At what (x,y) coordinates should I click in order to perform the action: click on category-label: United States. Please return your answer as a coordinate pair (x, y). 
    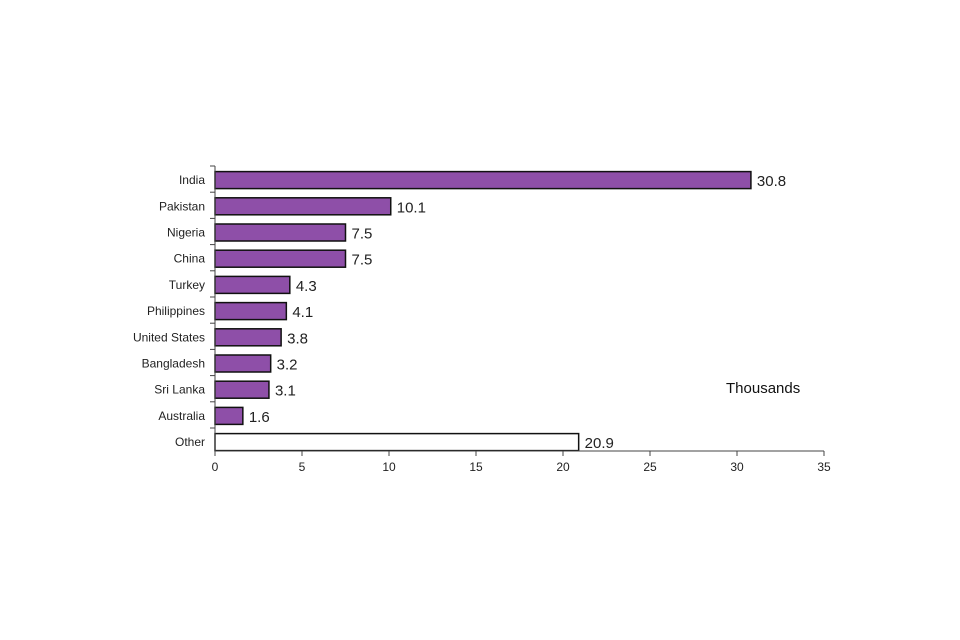
    Looking at the image, I should click on (169, 337).